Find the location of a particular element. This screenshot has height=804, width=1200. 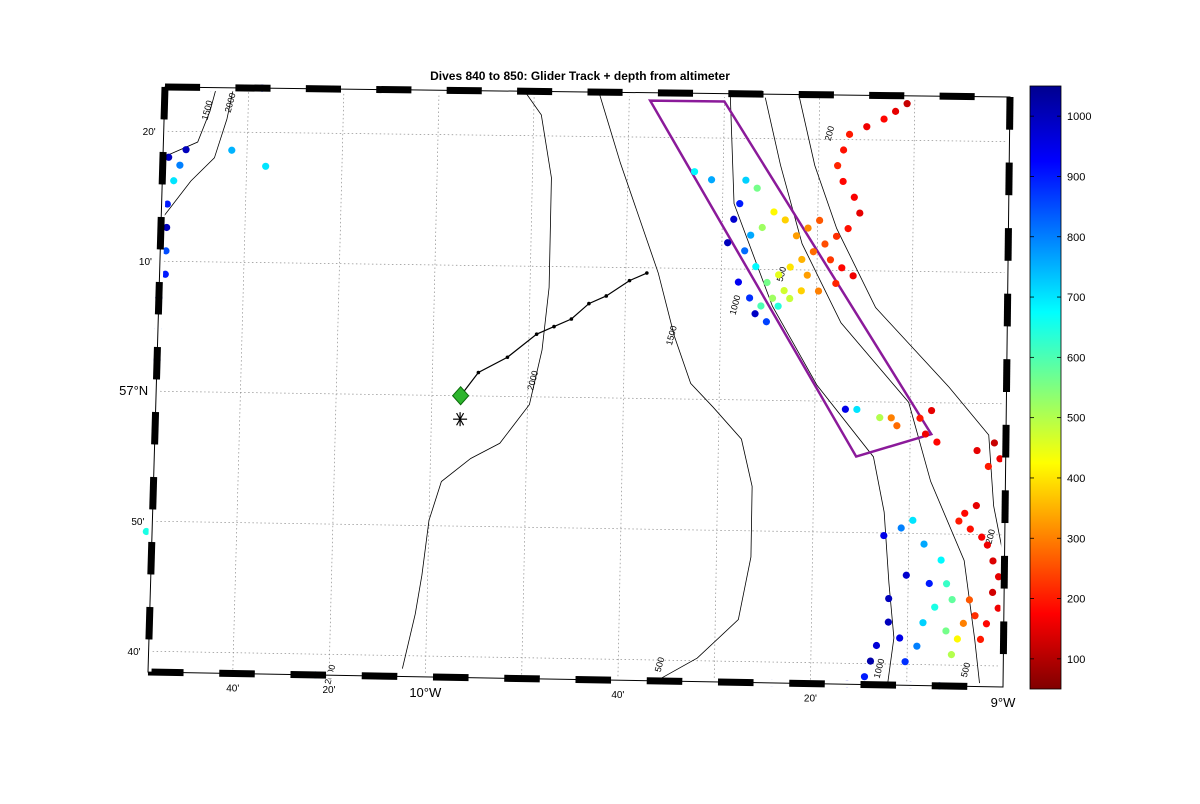

contour-line-2000 is located at coordinates (197, 153).